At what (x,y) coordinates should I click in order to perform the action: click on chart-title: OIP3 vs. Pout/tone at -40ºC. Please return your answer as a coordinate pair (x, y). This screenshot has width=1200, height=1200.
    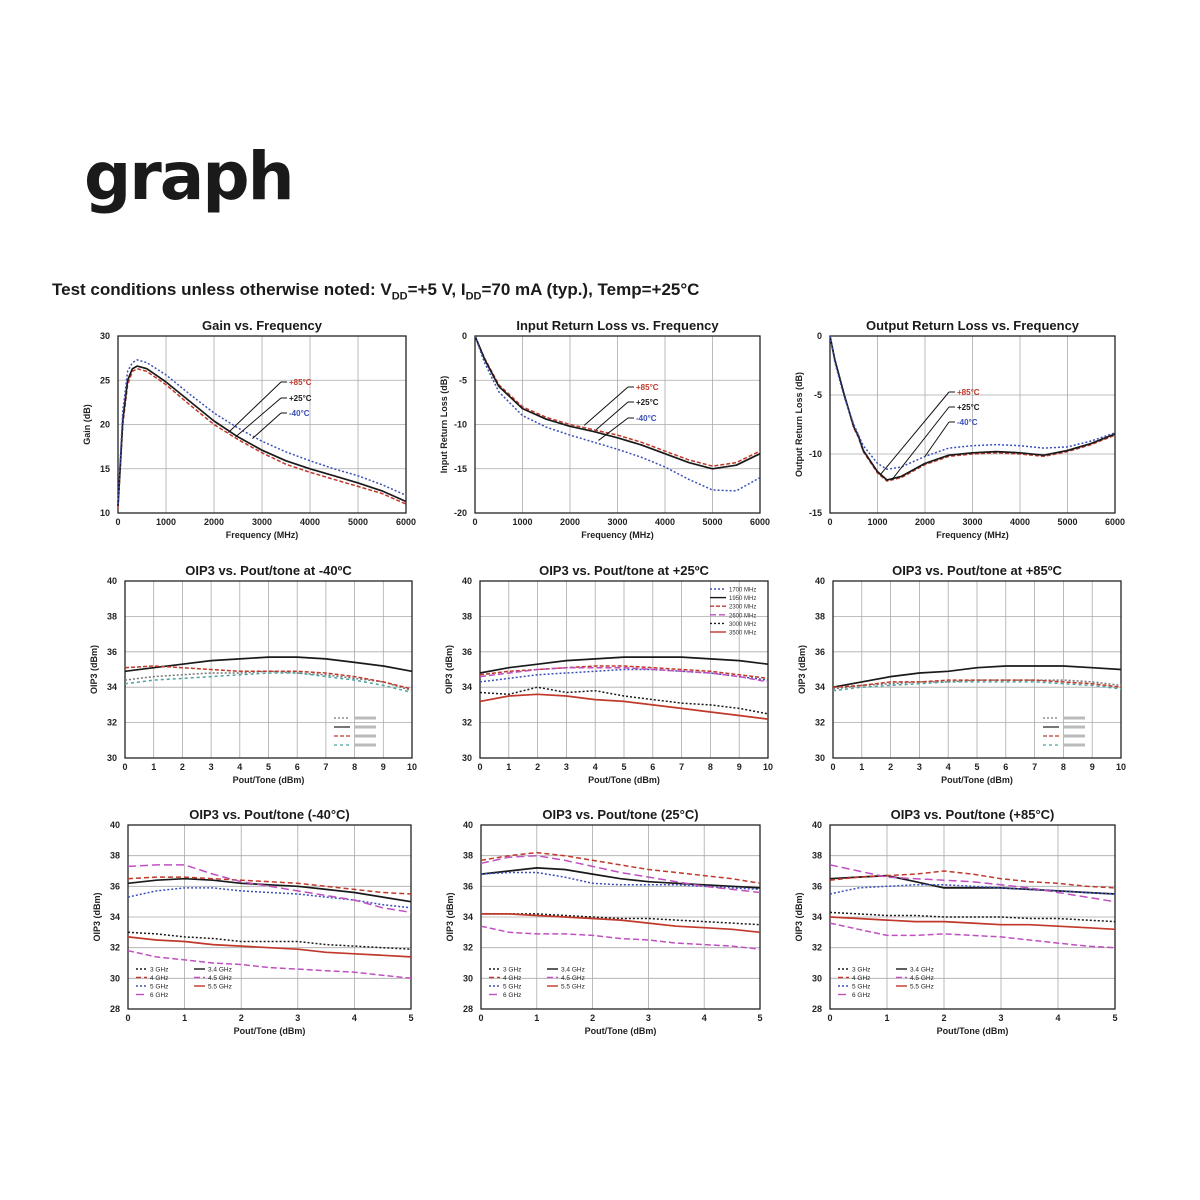
    Looking at the image, I should click on (268, 570).